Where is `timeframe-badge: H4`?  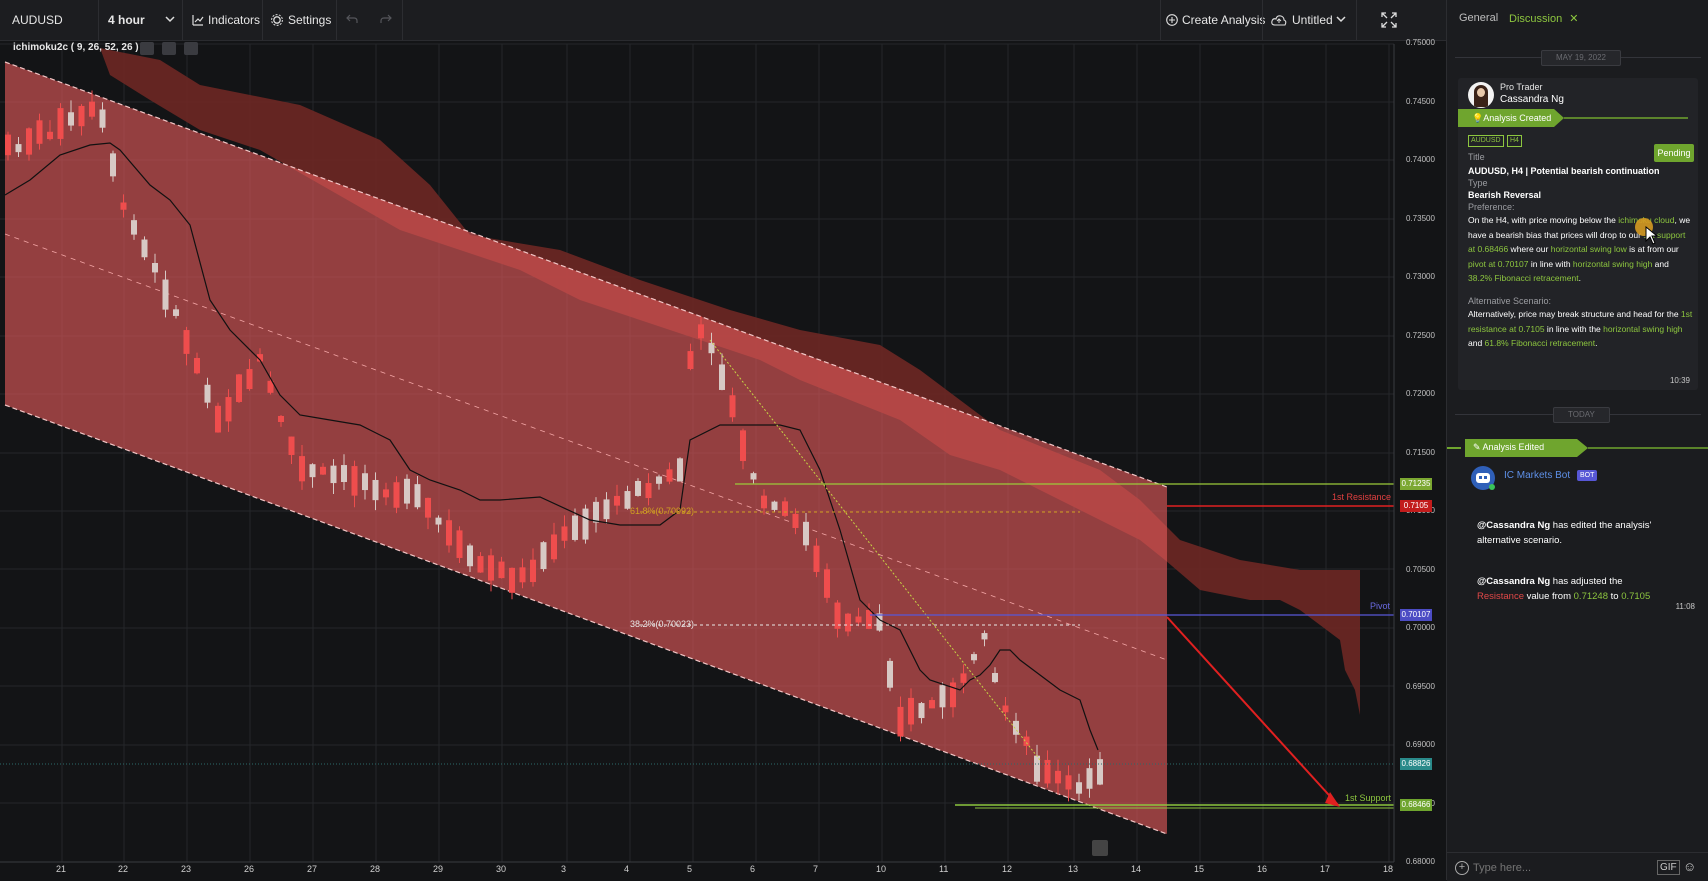
timeframe-badge: H4 is located at coordinates (1514, 141).